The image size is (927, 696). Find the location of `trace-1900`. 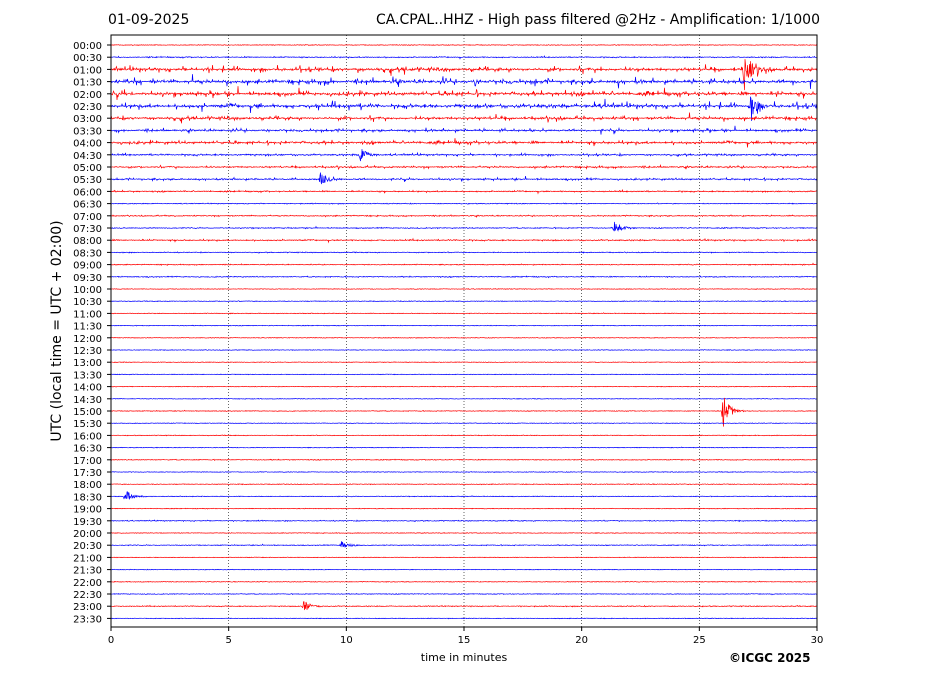

trace-1900 is located at coordinates (464, 508).